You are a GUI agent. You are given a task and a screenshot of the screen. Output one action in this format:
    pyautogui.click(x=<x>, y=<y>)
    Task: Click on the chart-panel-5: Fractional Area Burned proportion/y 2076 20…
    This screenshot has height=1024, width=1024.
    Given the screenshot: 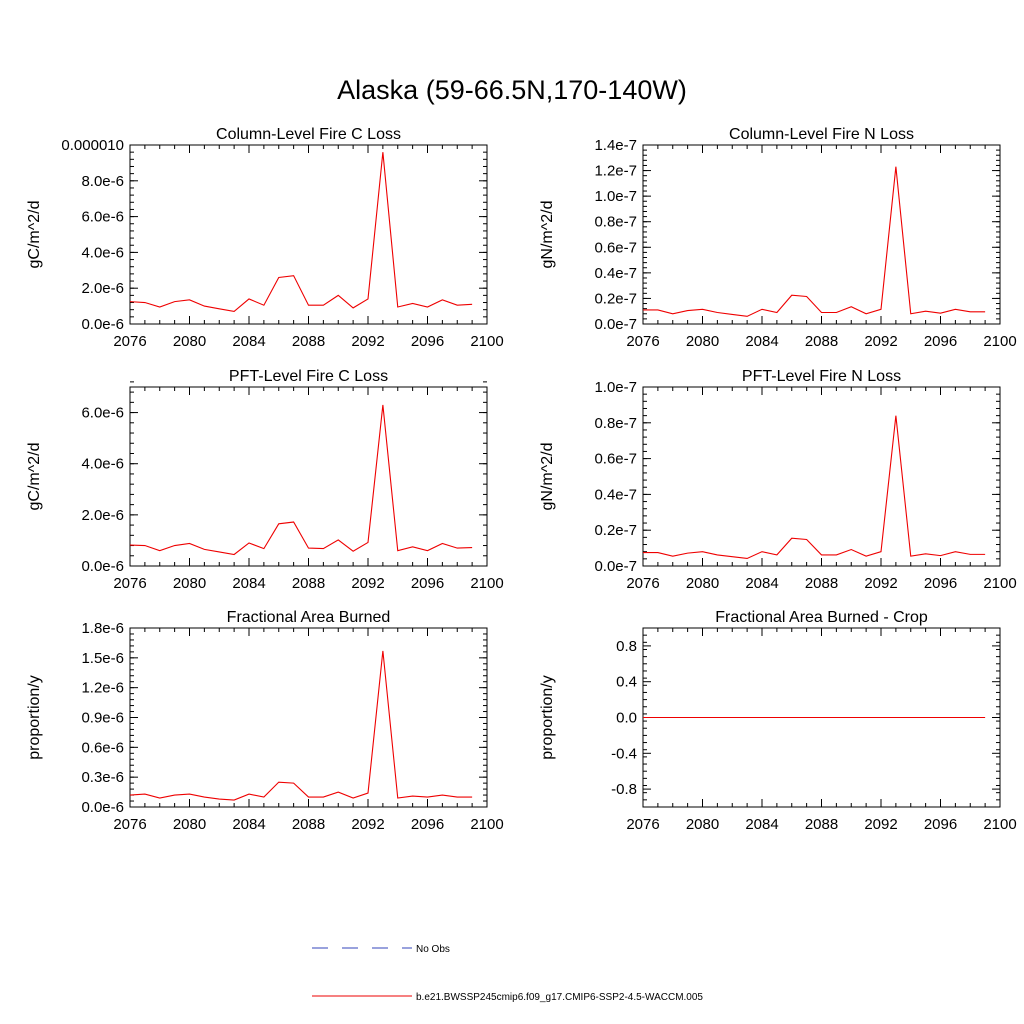 What is the action you would take?
    pyautogui.click(x=265, y=721)
    